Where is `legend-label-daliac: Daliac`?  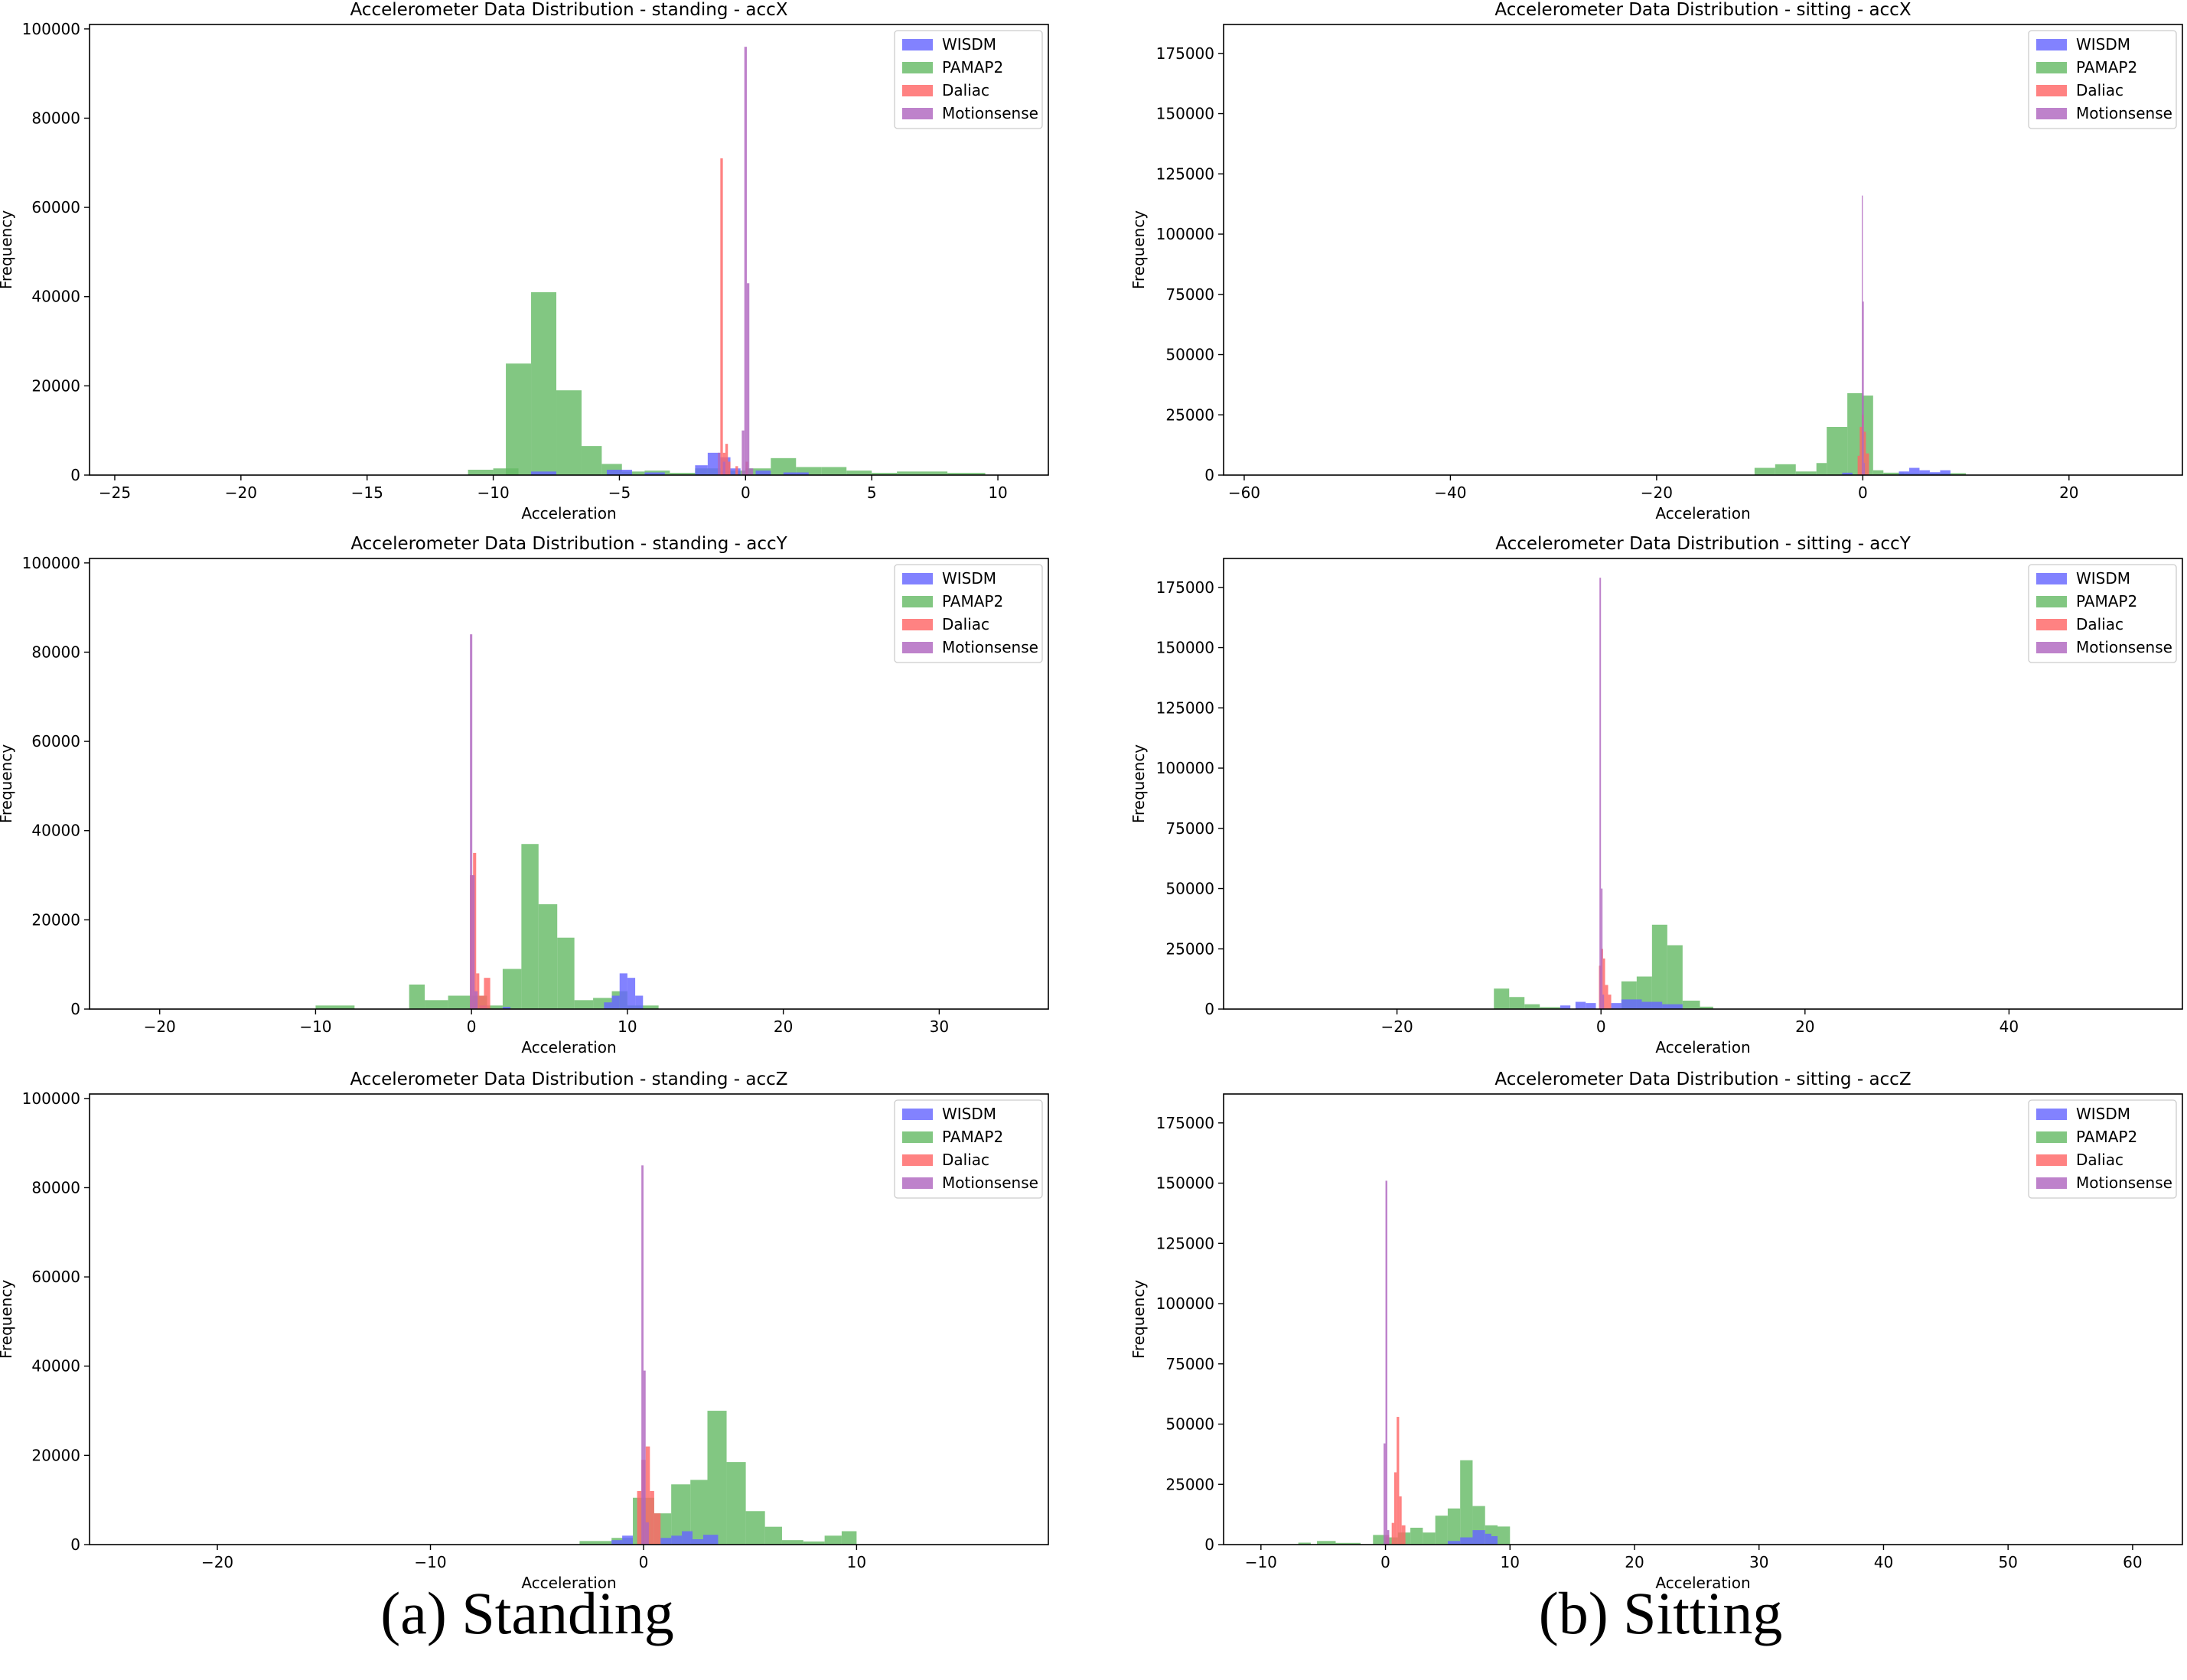
legend-label-daliac: Daliac is located at coordinates (2099, 90).